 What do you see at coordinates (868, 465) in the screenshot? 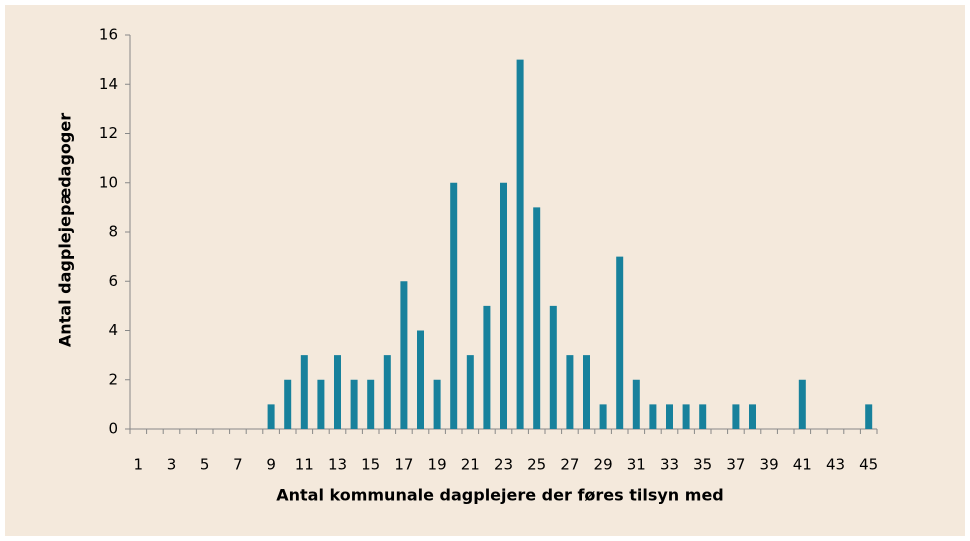
I see `x-tick-label: 45` at bounding box center [868, 465].